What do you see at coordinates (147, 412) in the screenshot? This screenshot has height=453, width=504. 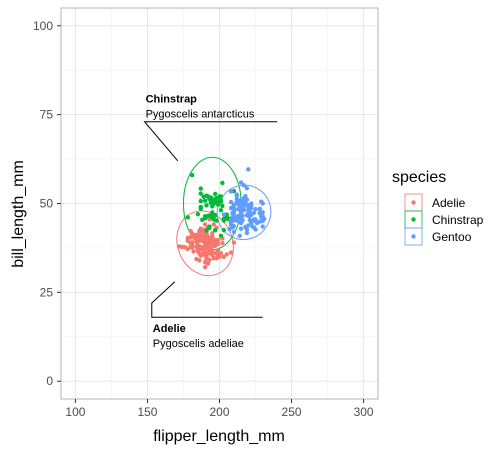 I see `x-tick-label: 150` at bounding box center [147, 412].